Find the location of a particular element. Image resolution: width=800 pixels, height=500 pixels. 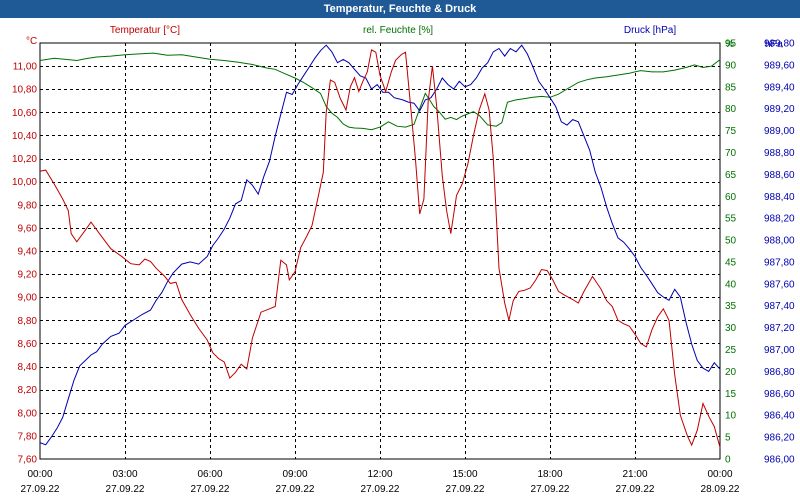

humidity-tick-label: 5 is located at coordinates (728, 438).